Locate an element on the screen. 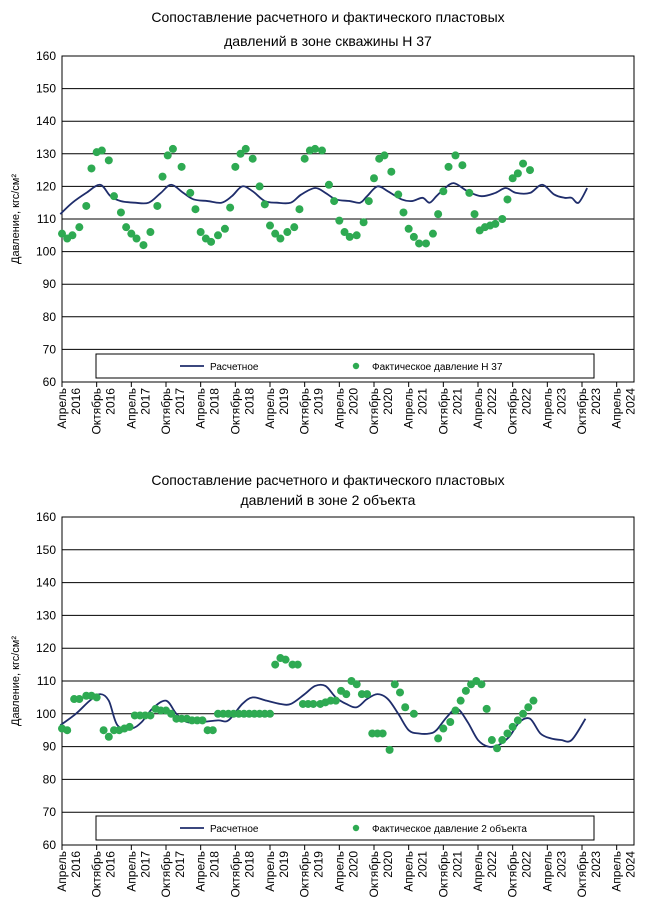 The width and height of the screenshot is (648, 910). x-tick-label: 2019 is located at coordinates (319, 864).